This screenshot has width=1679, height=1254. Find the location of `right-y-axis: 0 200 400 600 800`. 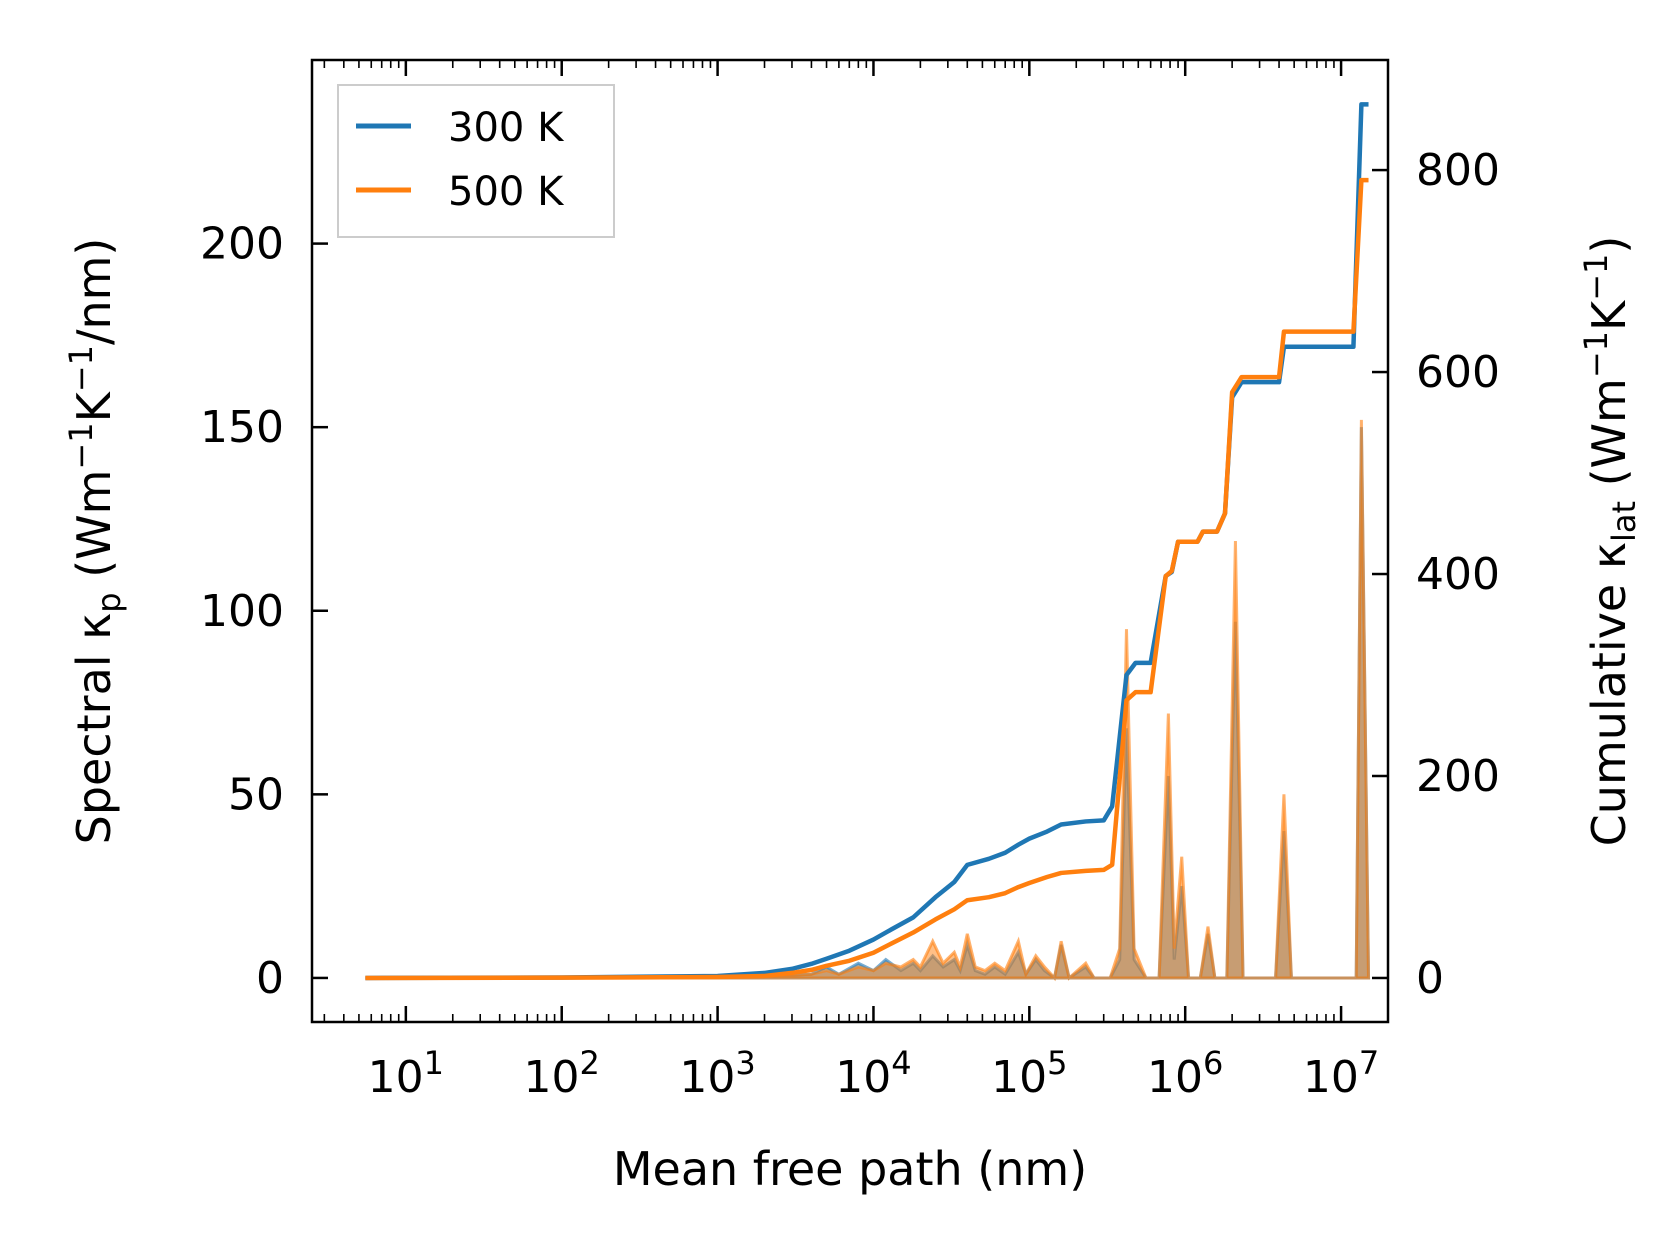

right-y-axis: 0 200 400 600 800 is located at coordinates (1436, 574).